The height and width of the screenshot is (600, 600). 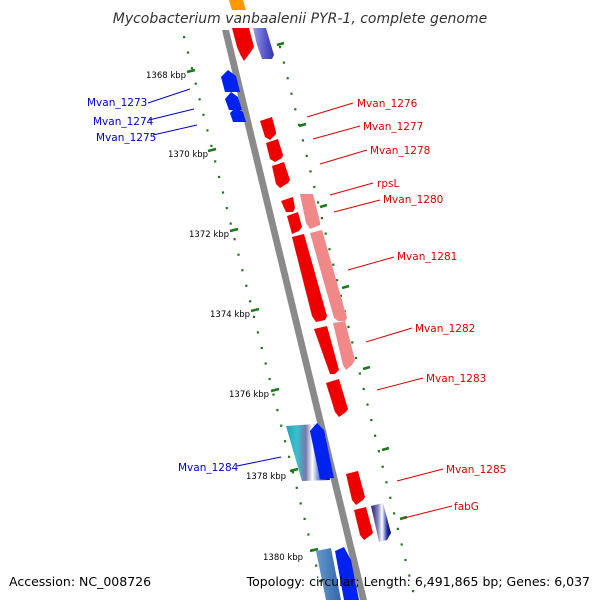 I want to click on accession-text: Accession: NC_008726, so click(x=80, y=581).